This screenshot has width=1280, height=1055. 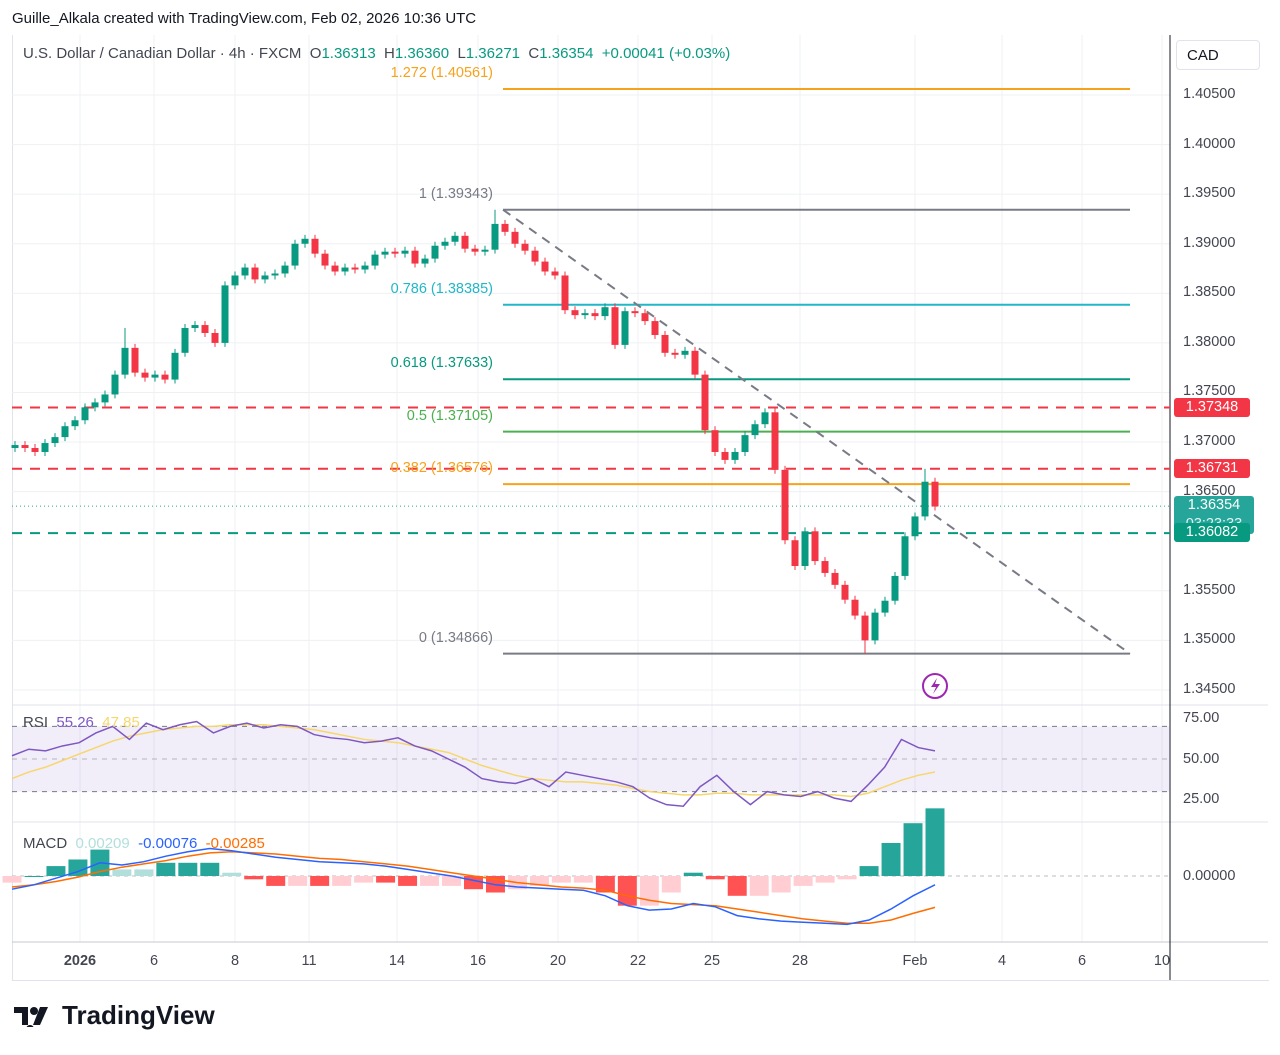 I want to click on price-tag-value: 1.37348, so click(x=1212, y=406).